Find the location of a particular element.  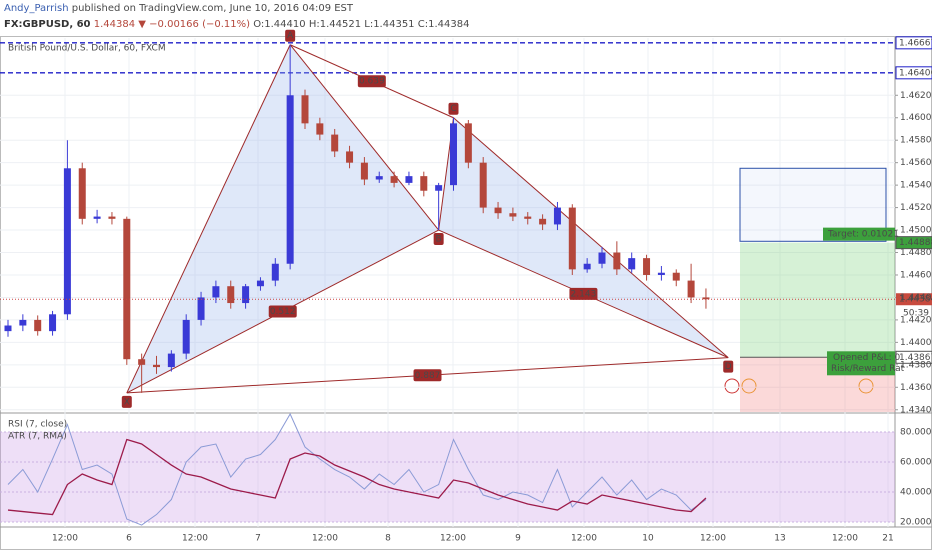

ratio-tag is located at coordinates (583, 293).